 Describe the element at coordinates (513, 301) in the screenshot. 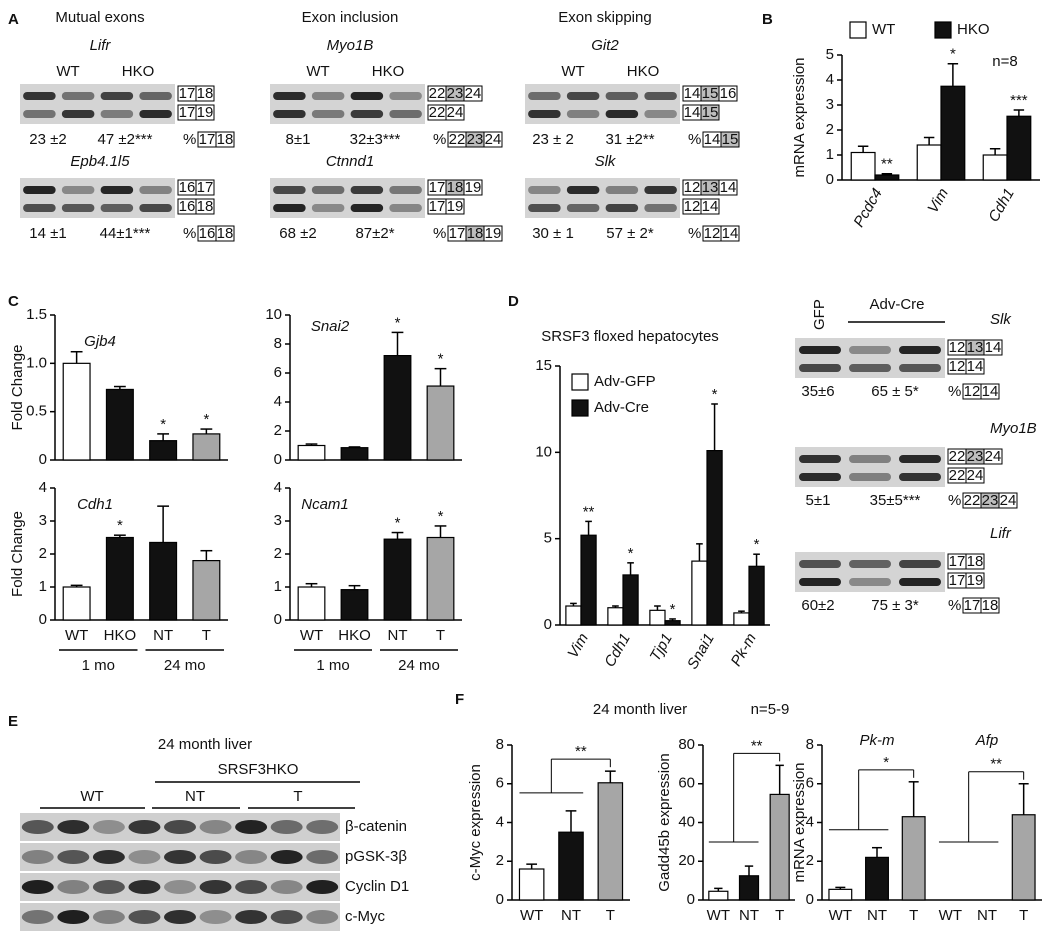

I see `panel-label: D` at that location.